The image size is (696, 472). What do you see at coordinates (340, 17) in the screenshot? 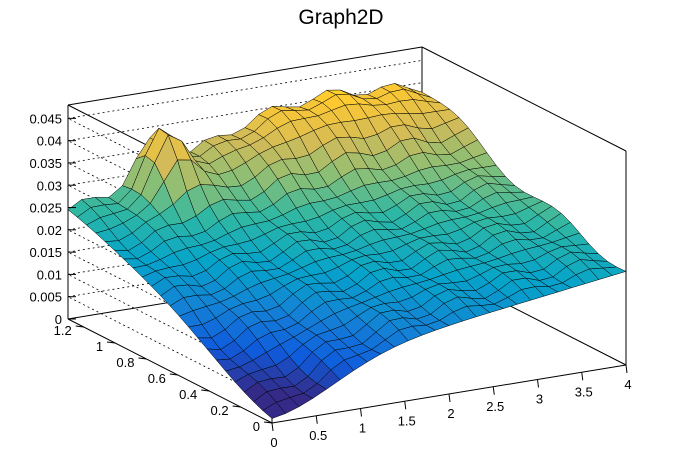
I see `chart-title: Graph2D` at bounding box center [340, 17].